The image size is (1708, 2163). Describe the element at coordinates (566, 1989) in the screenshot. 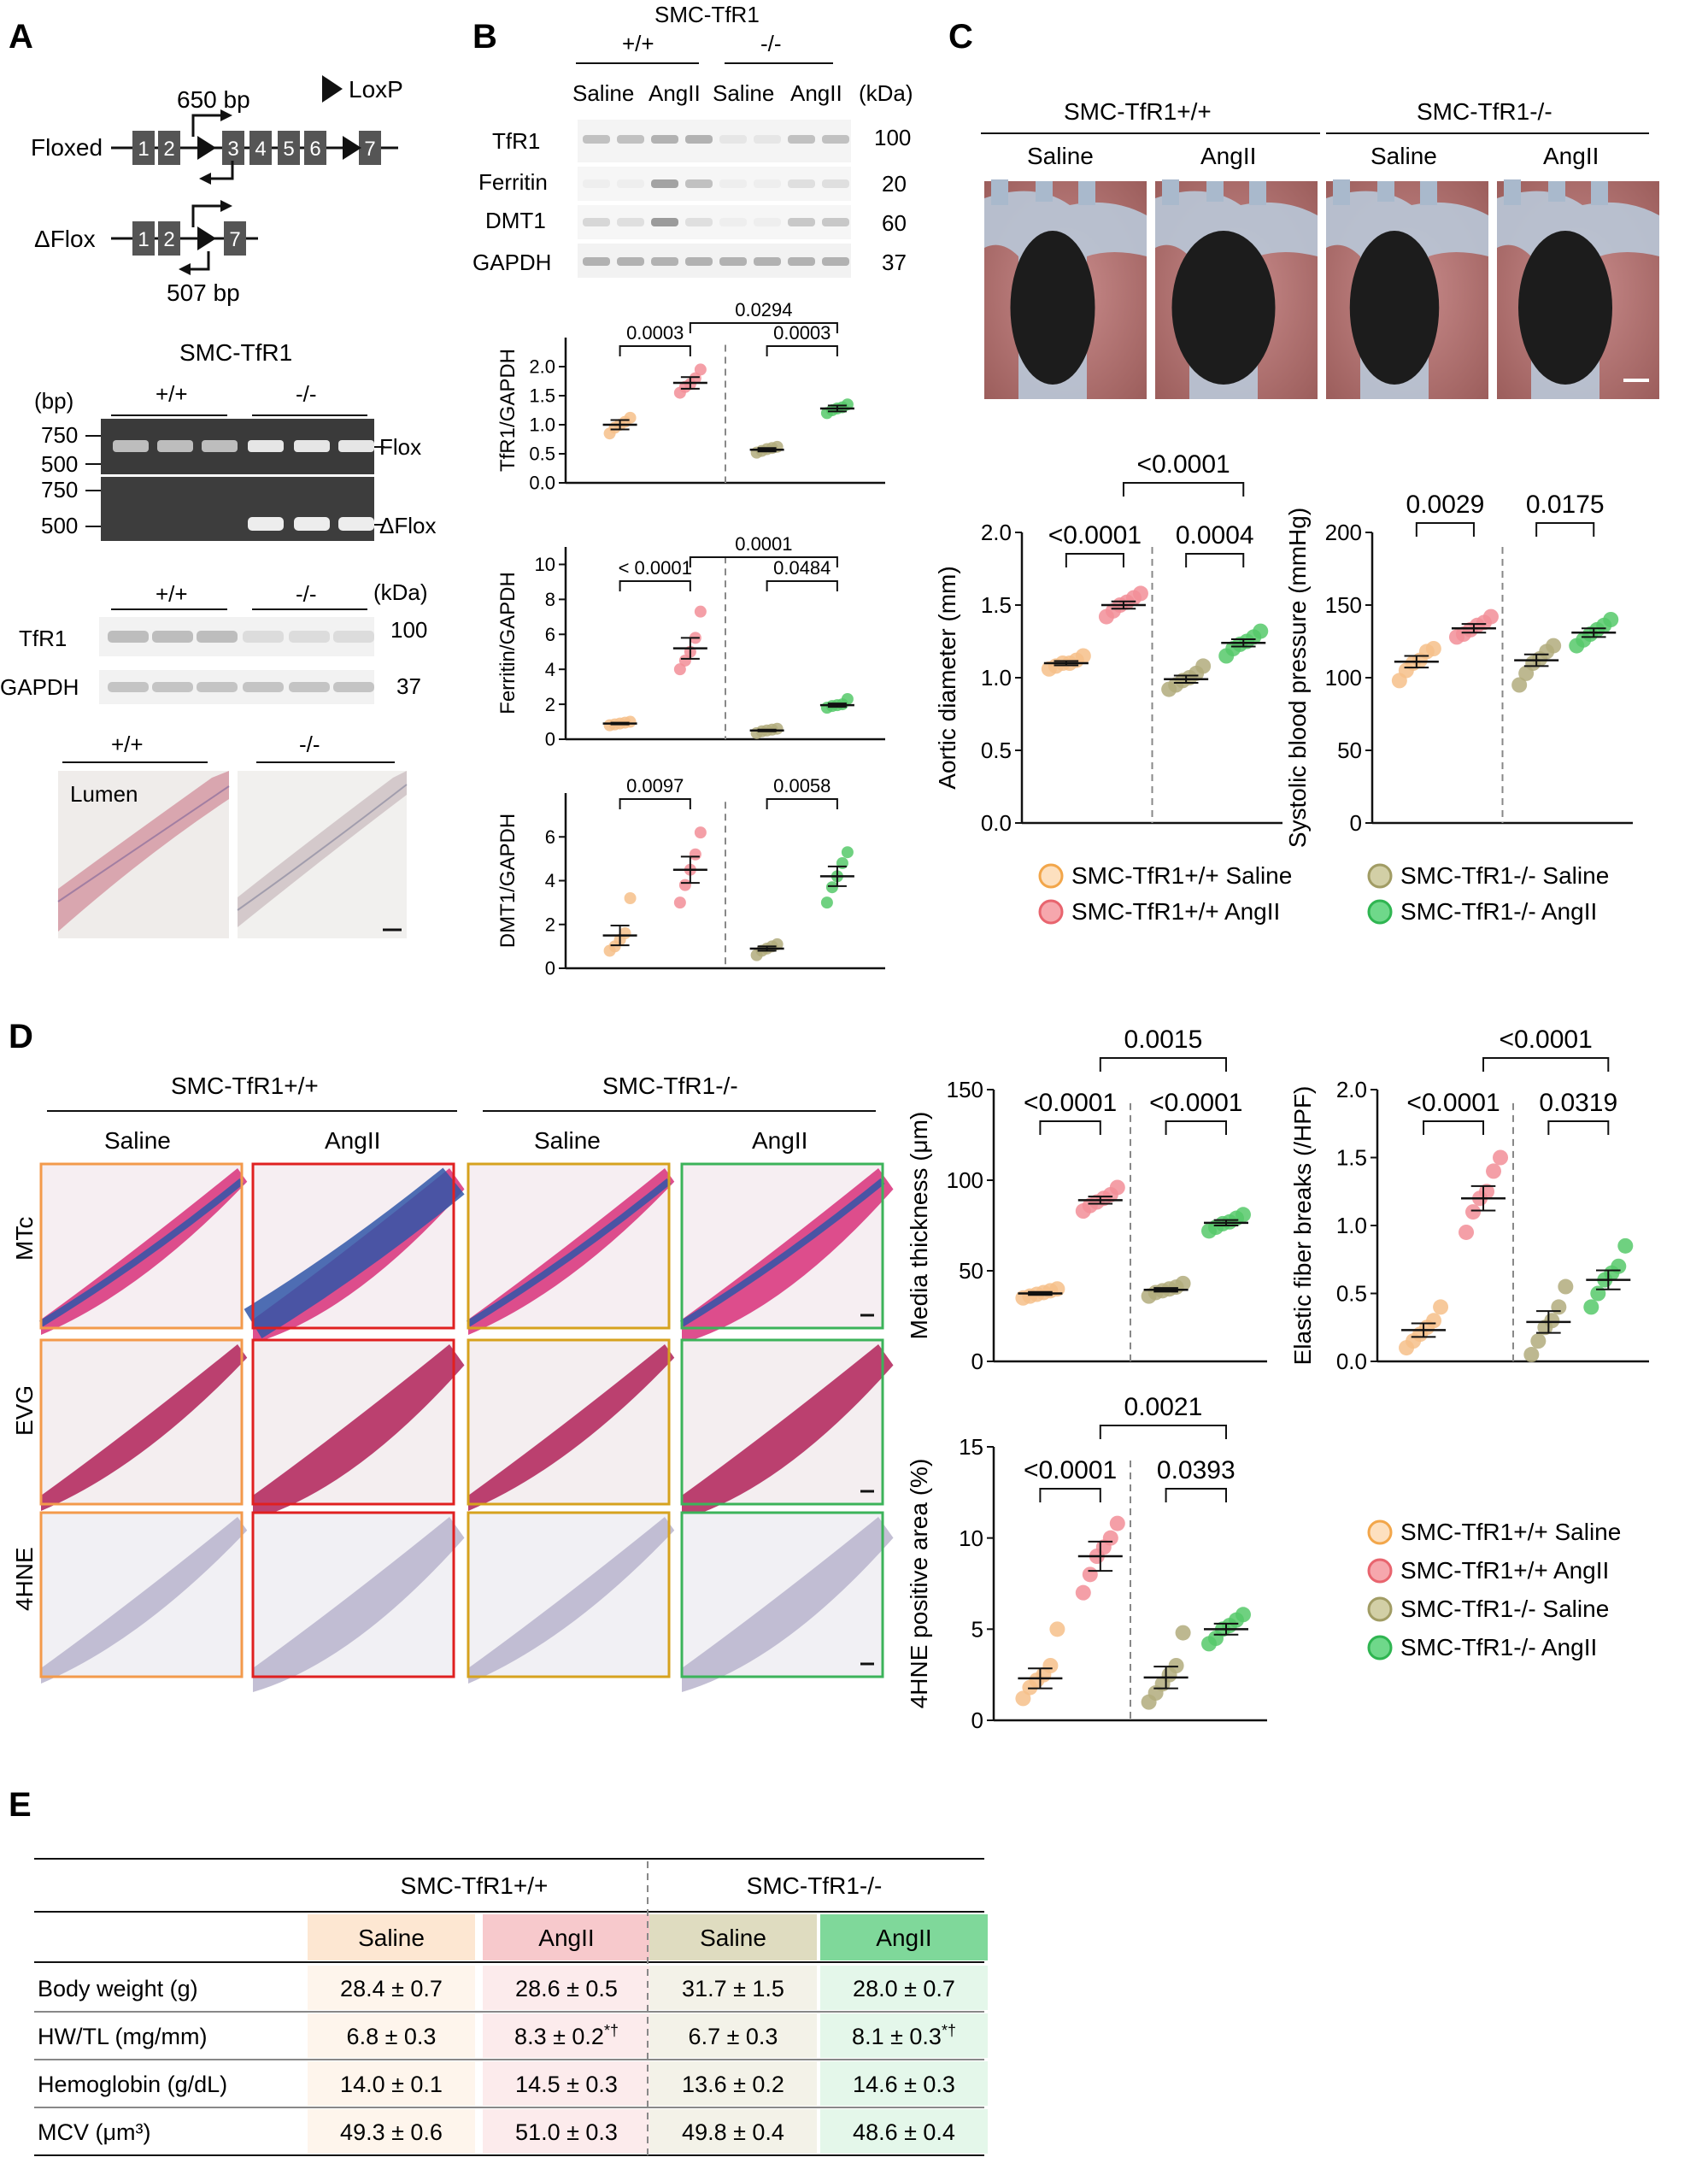

I see `table-cell: 28.6 ± 0.5` at that location.